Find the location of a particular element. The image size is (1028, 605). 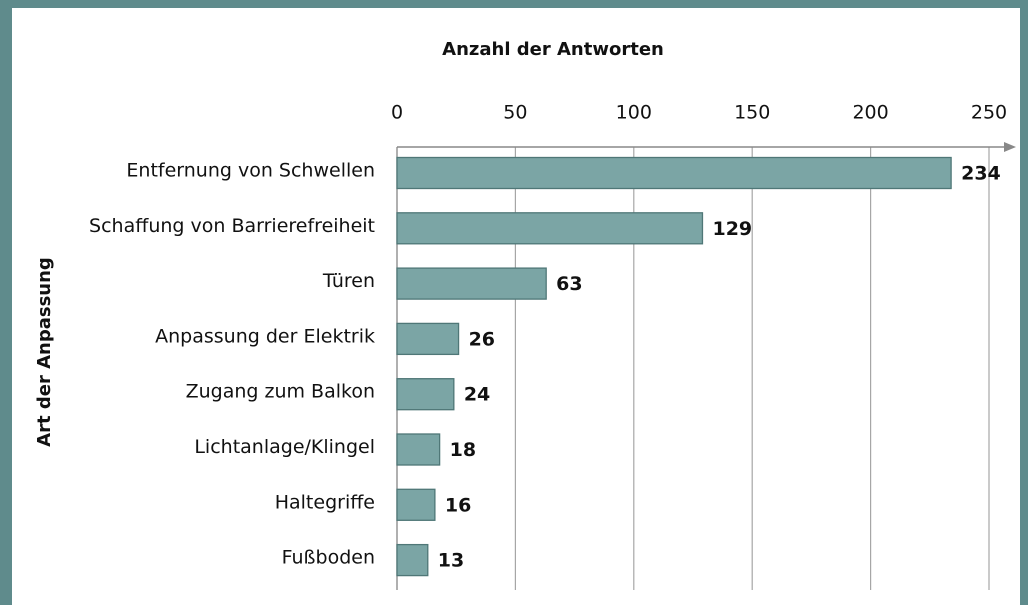

x-tick-label: 100 is located at coordinates (634, 113).